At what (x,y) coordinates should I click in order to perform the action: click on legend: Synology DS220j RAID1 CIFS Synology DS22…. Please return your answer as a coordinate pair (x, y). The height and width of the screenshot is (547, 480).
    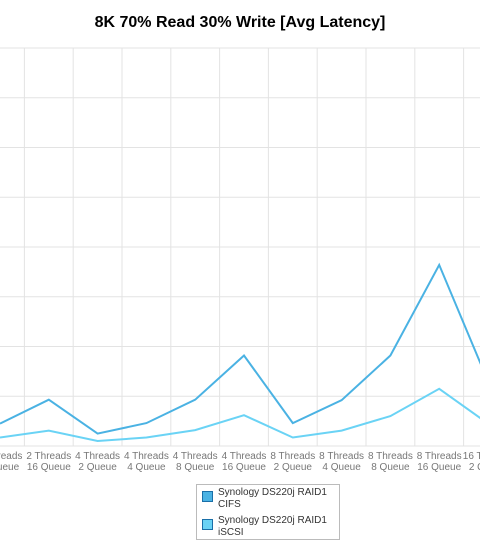
    Looking at the image, I should click on (268, 512).